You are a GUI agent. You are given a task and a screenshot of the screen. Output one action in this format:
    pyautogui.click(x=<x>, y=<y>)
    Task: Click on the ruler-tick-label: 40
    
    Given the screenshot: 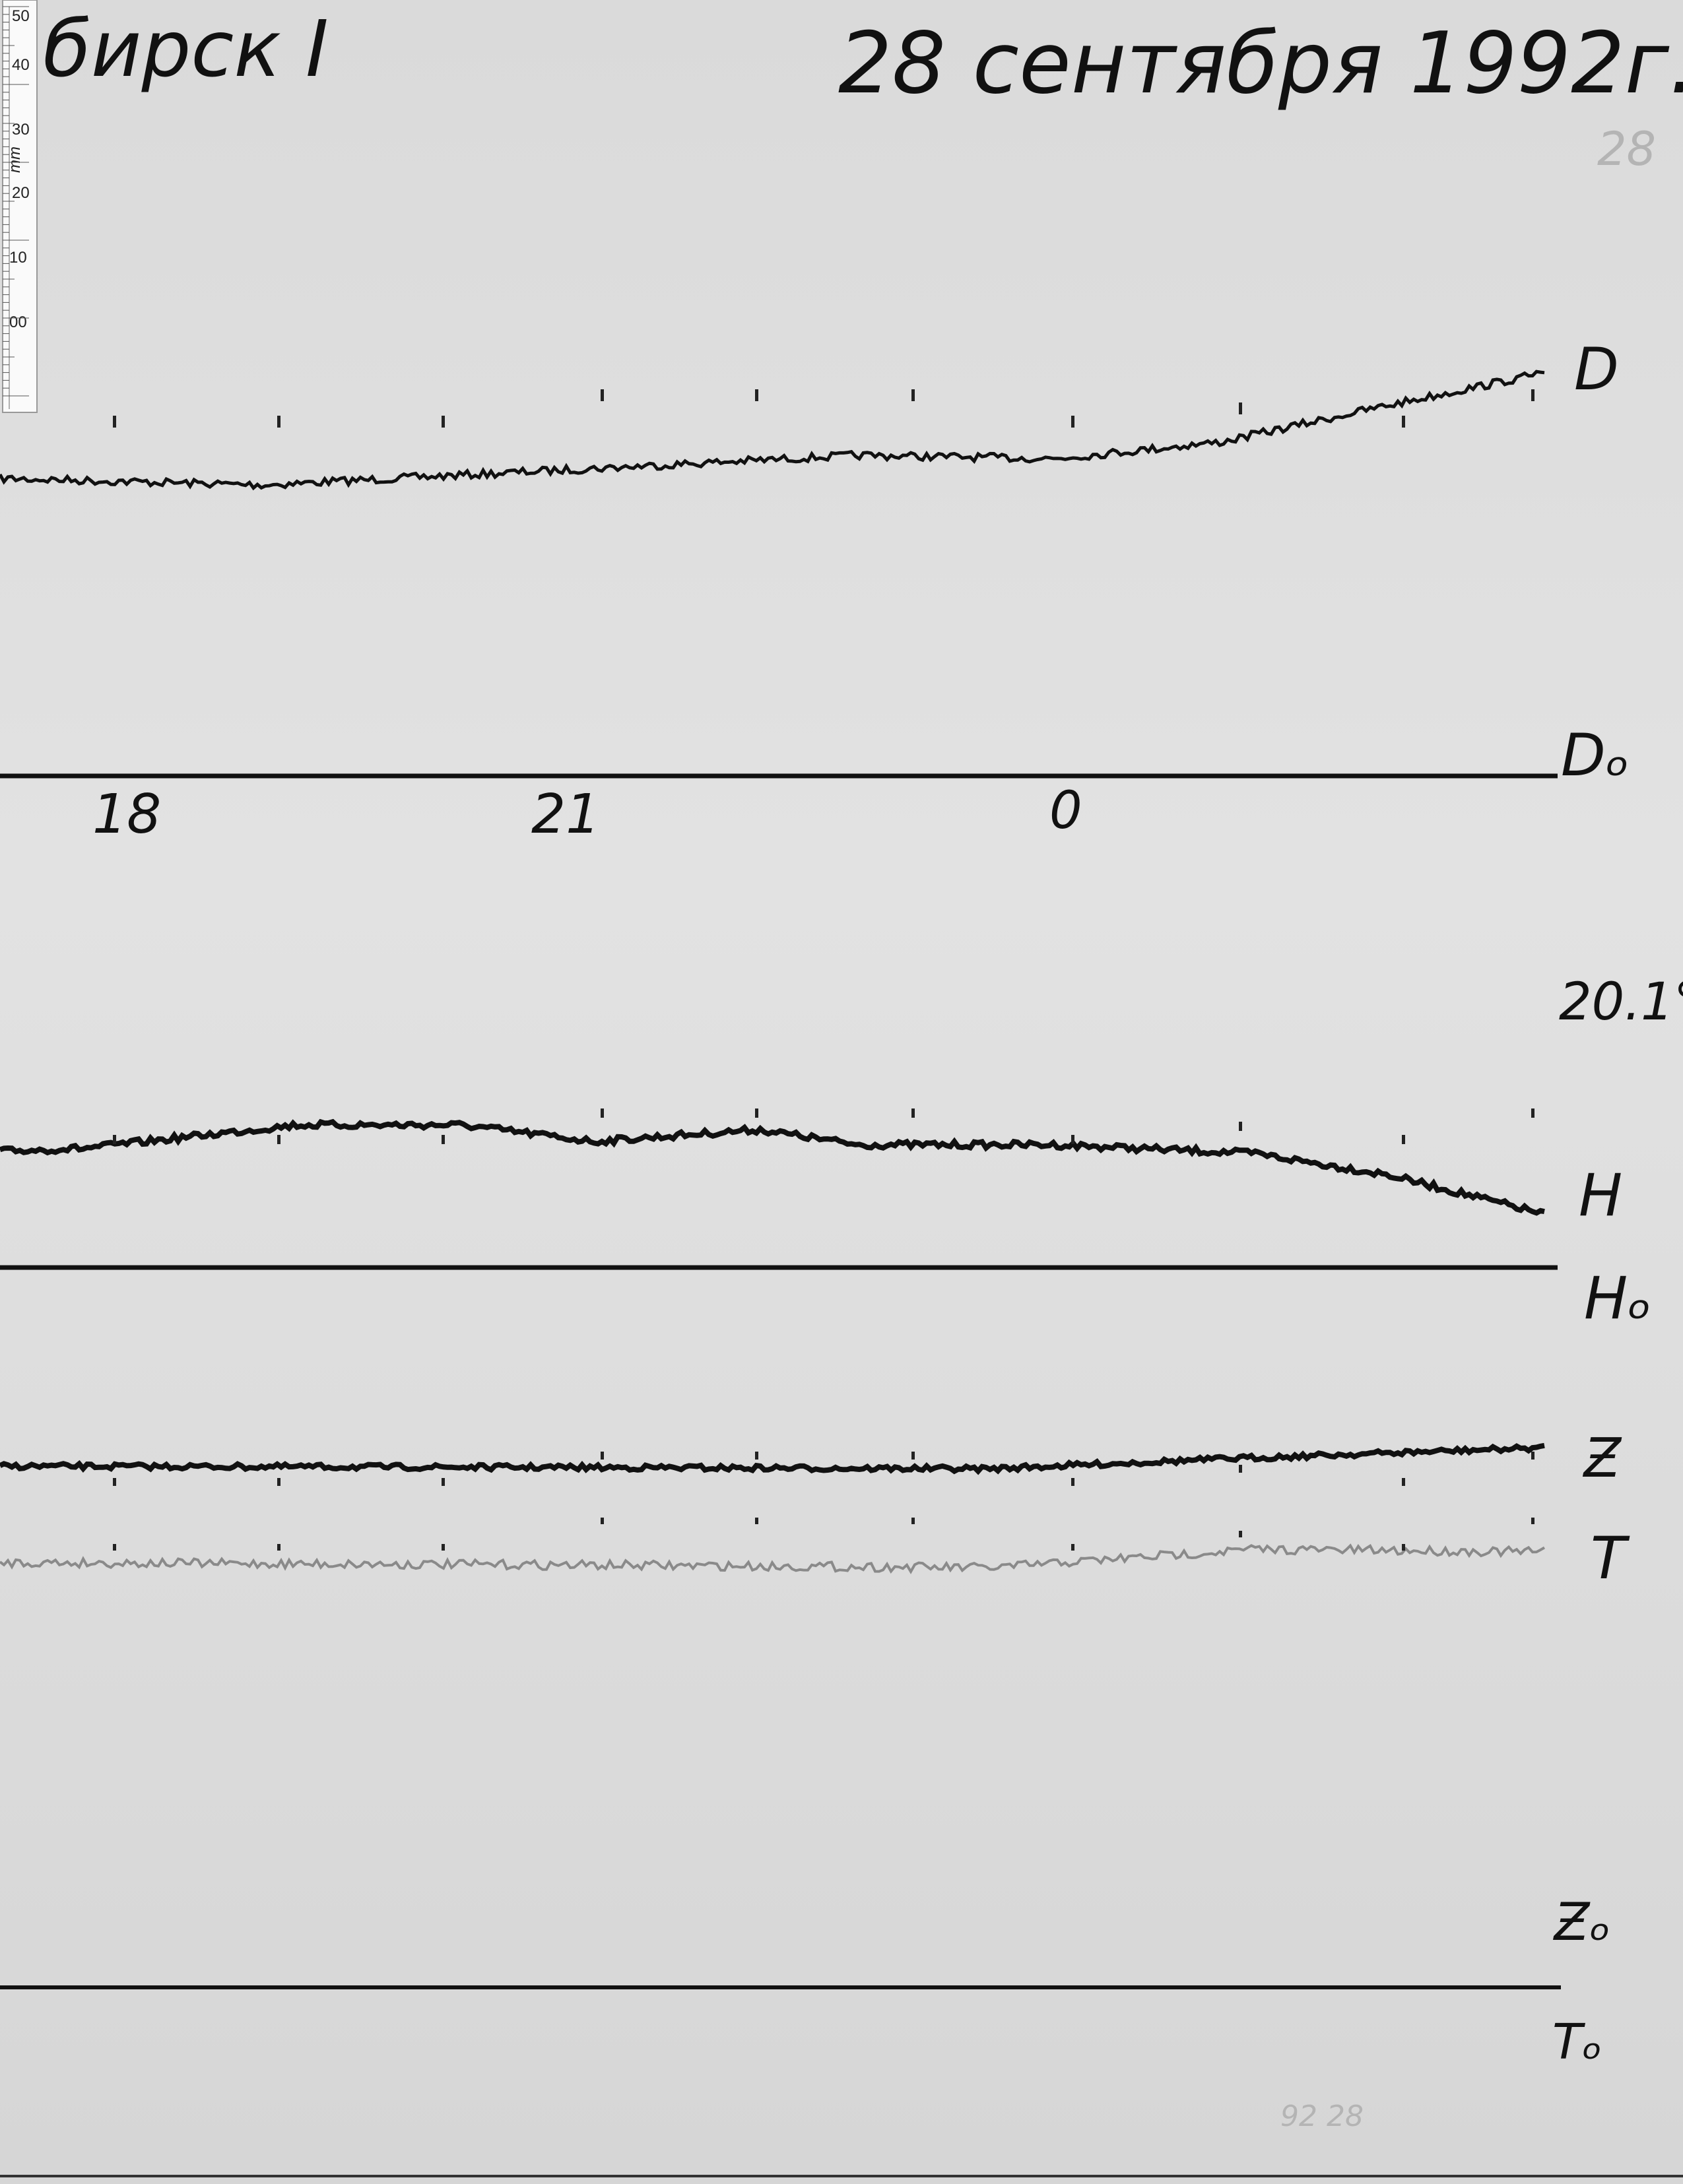 What is the action you would take?
    pyautogui.click(x=21, y=65)
    